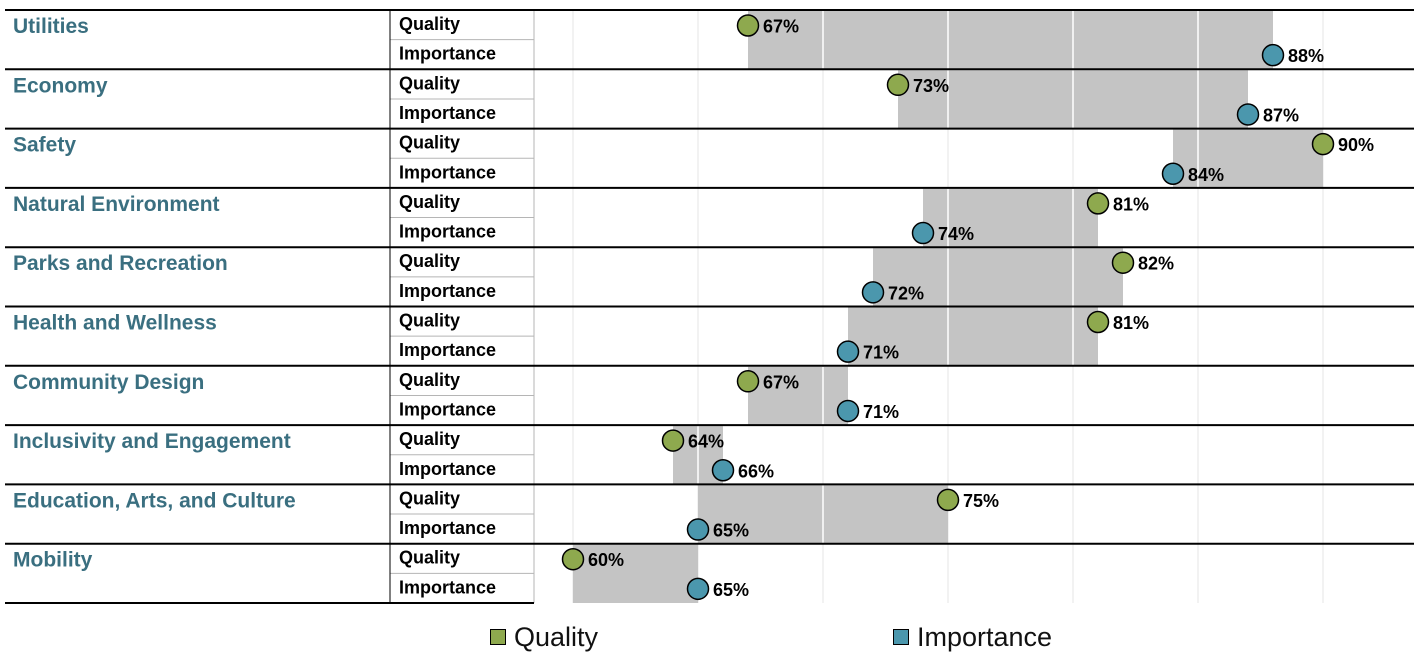 This screenshot has height=653, width=1414. What do you see at coordinates (154, 500) in the screenshot?
I see `category-label-education-arts-and-culture: Education, Arts, and Culture` at bounding box center [154, 500].